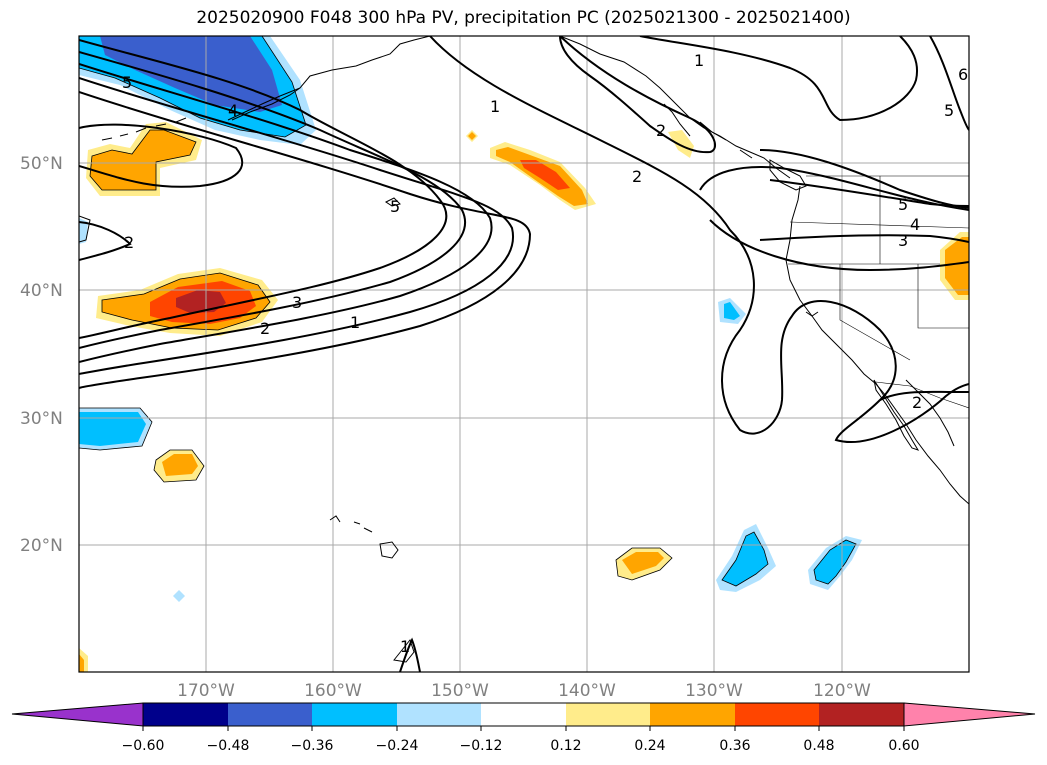 The width and height of the screenshot is (1047, 765). I want to click on colorbar-tick-label: −0.24, so click(397, 746).